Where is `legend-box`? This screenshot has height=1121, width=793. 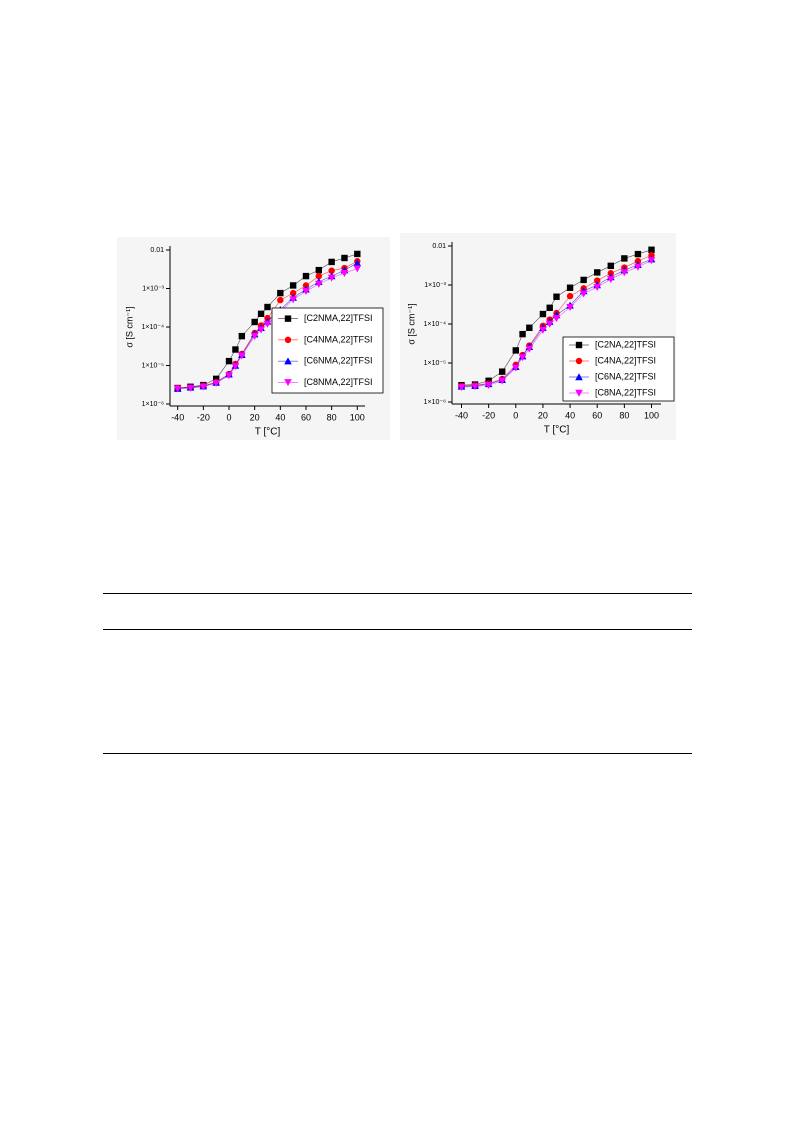 legend-box is located at coordinates (327, 350).